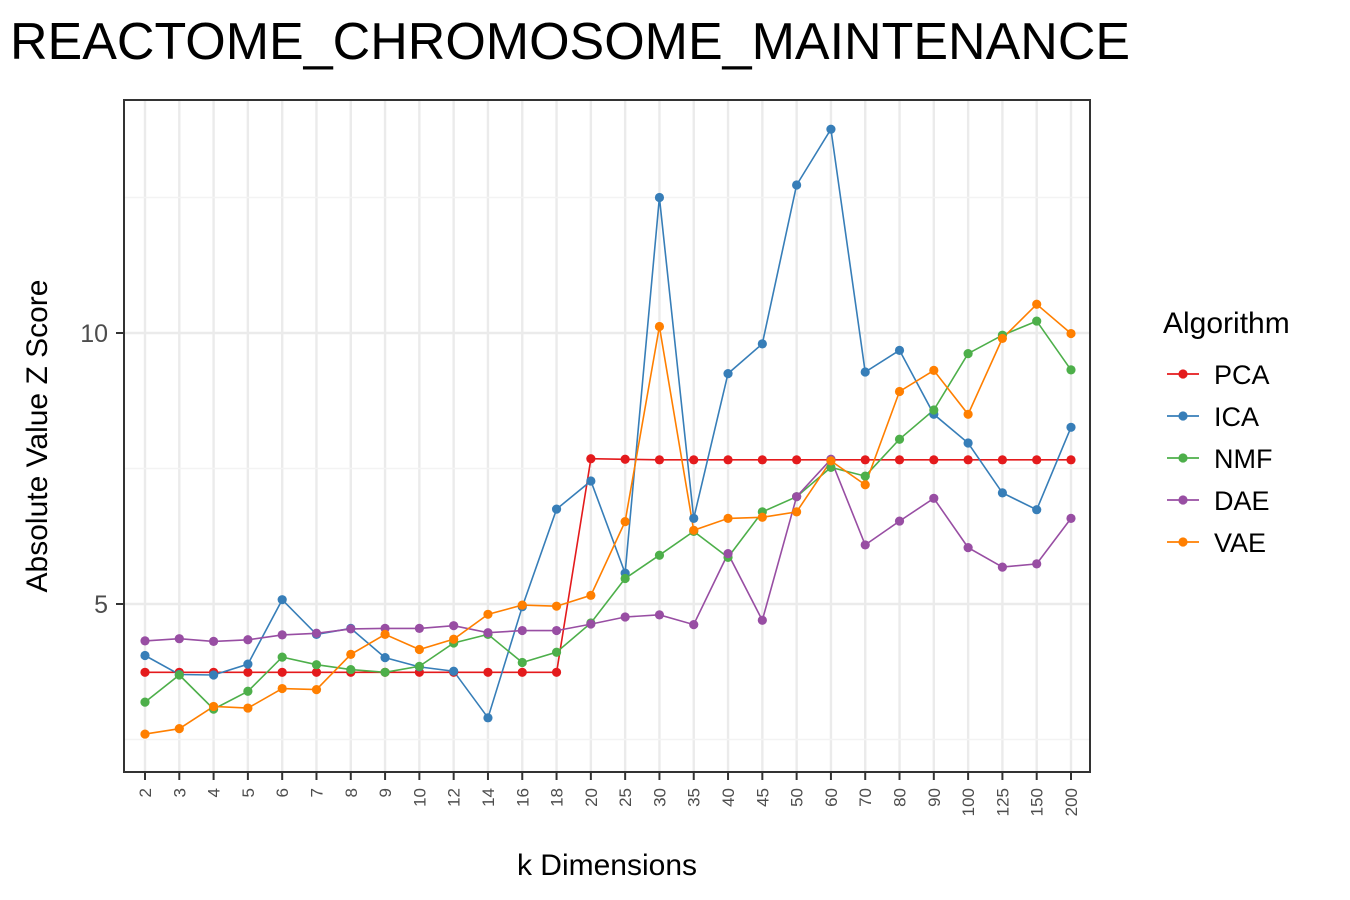  I want to click on legend: Algorithm PCA ICA NMF DAE VAE, so click(1226, 432).